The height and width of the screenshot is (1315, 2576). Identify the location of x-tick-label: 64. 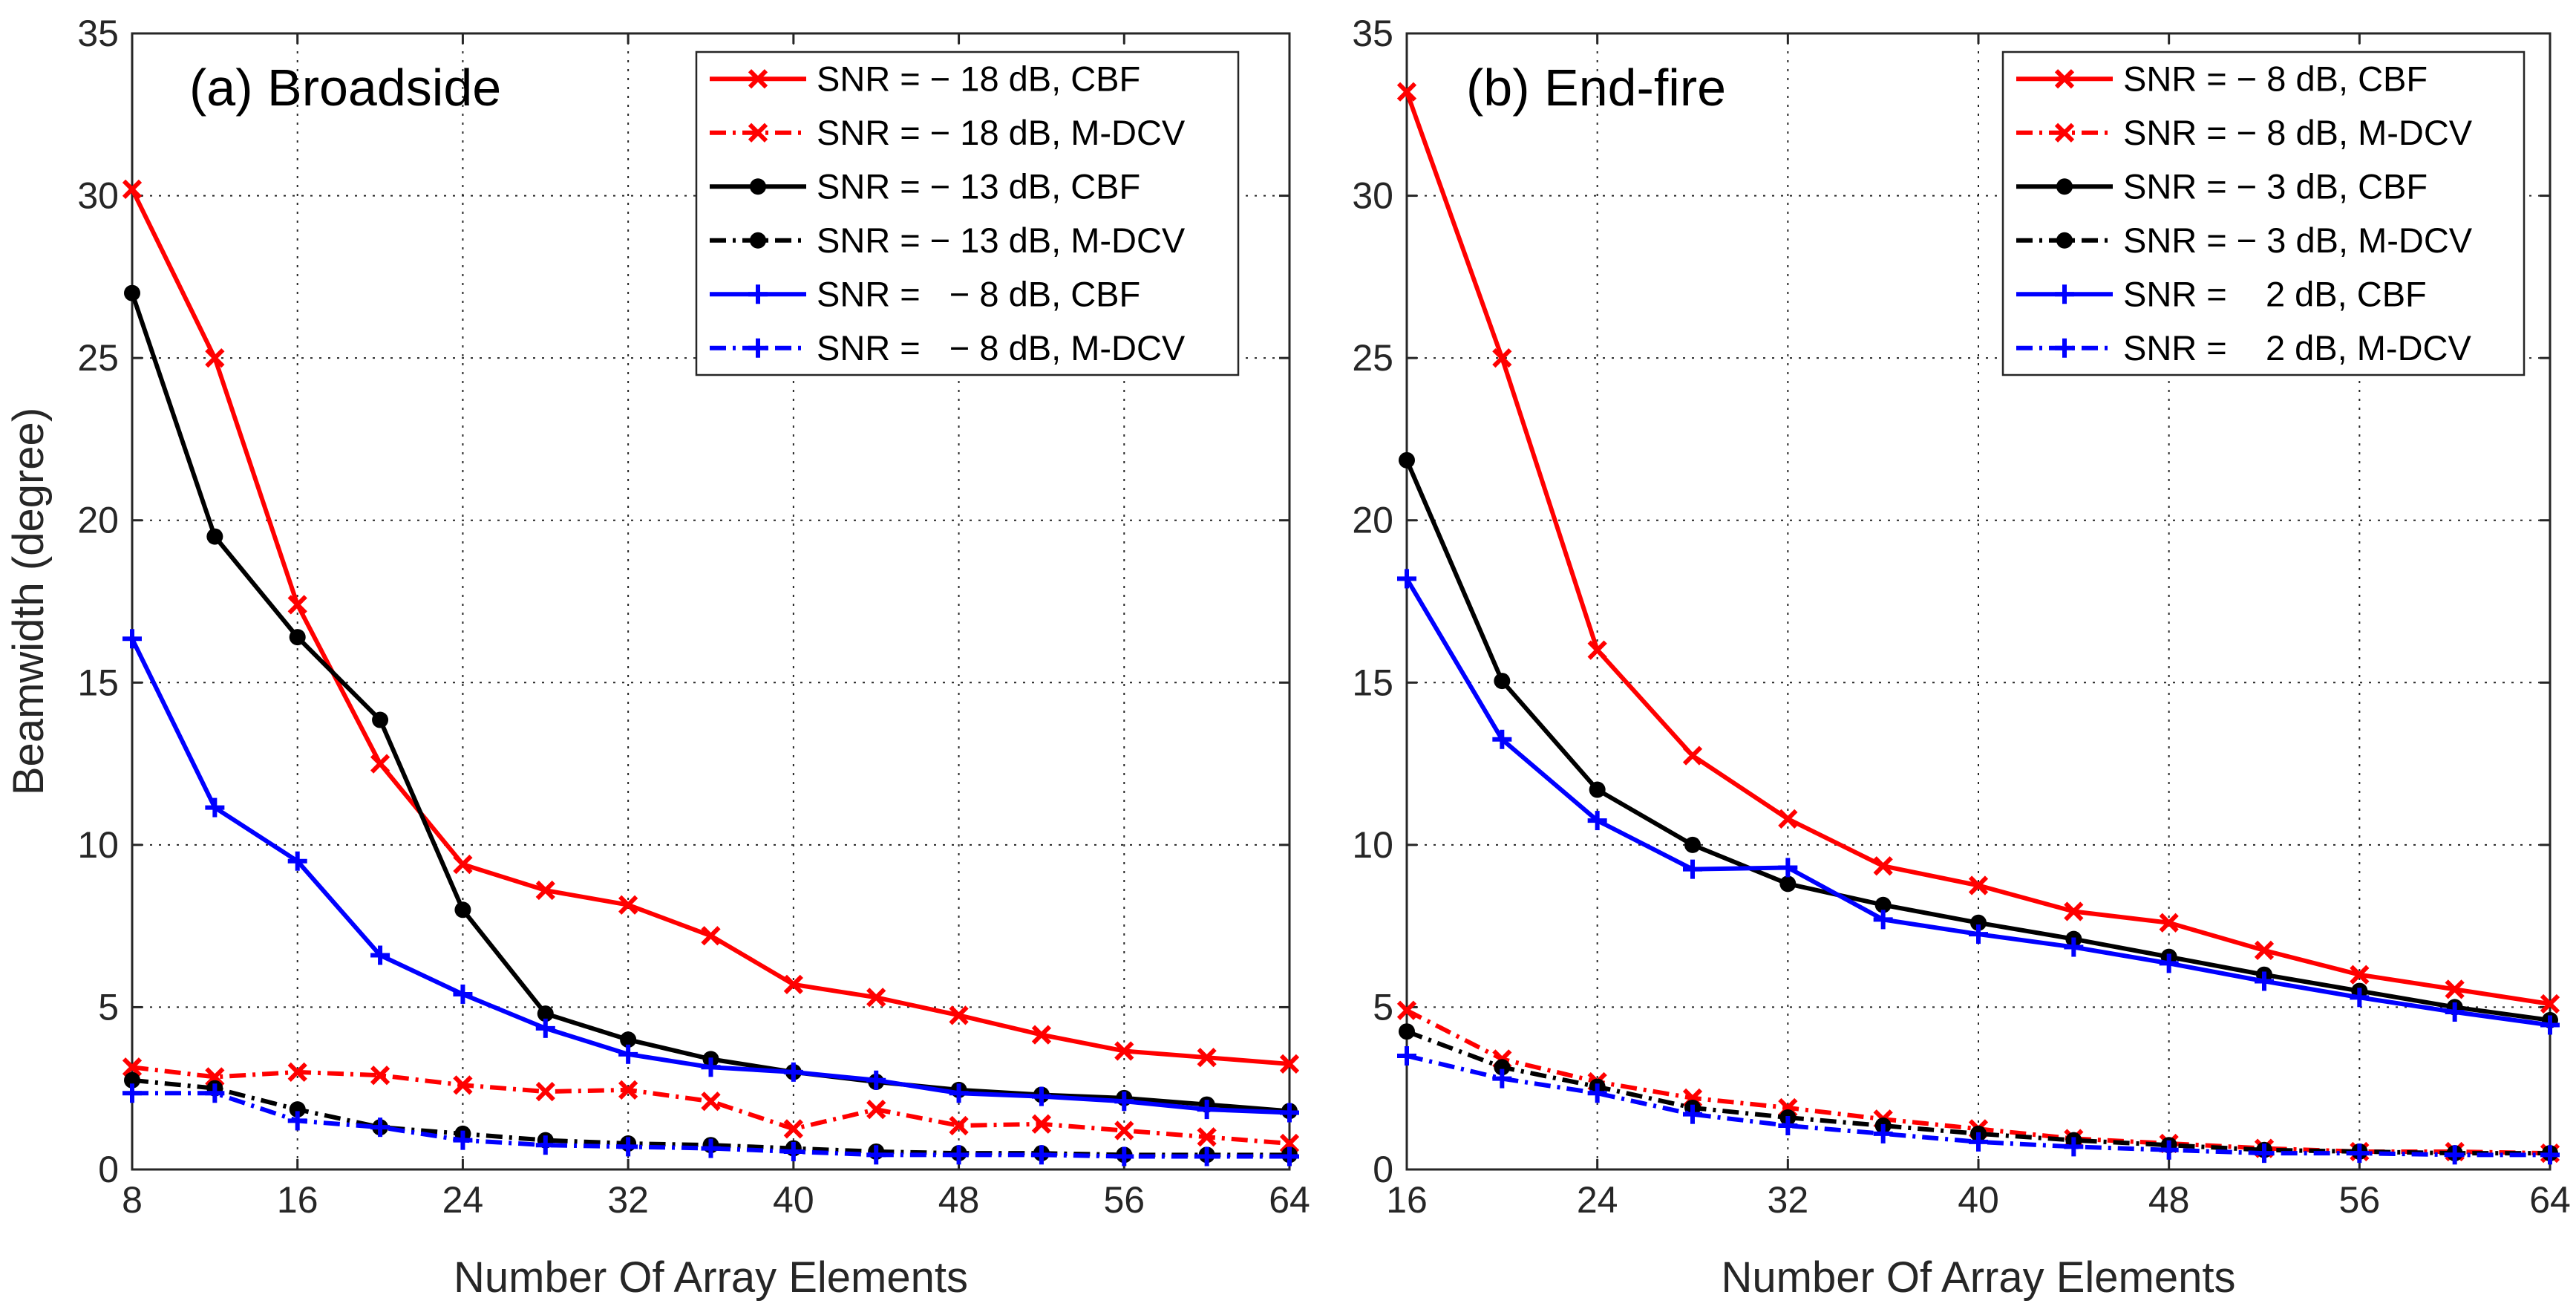
(2550, 1200).